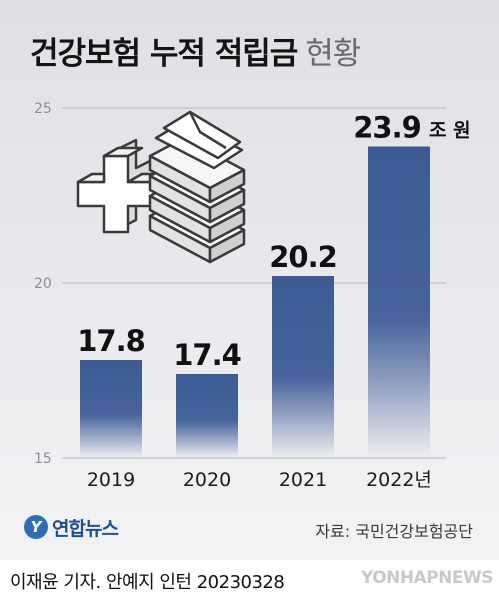 The image size is (499, 609). Describe the element at coordinates (259, 480) in the screenshot. I see `x-axis-tick-labels: 2019 2020 2021 2022년` at that location.